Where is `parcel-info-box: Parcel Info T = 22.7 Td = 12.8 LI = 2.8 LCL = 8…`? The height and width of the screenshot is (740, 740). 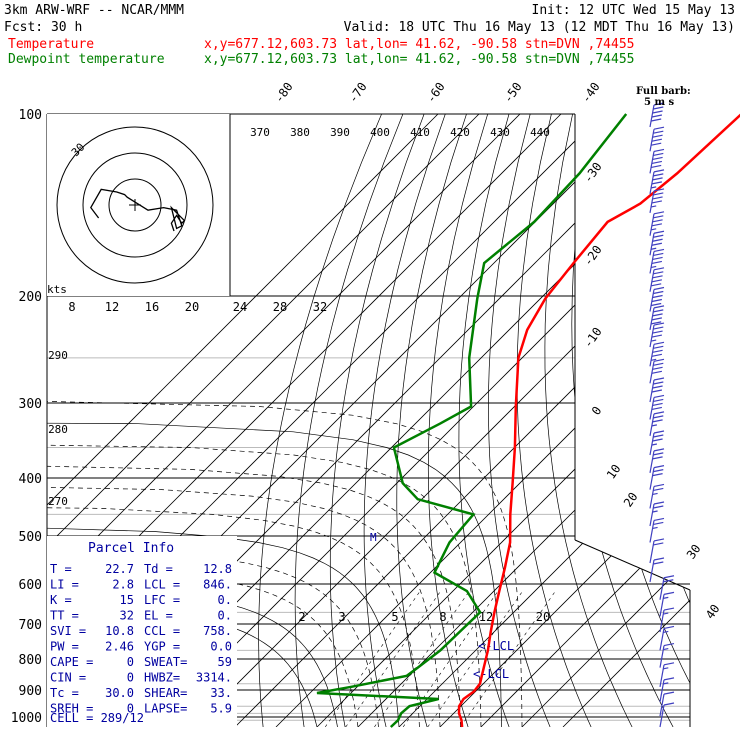 parcel-info-box: Parcel Info T = 22.7 Td = 12.8 LI = 2.8 LCL = 8… is located at coordinates (142, 635).